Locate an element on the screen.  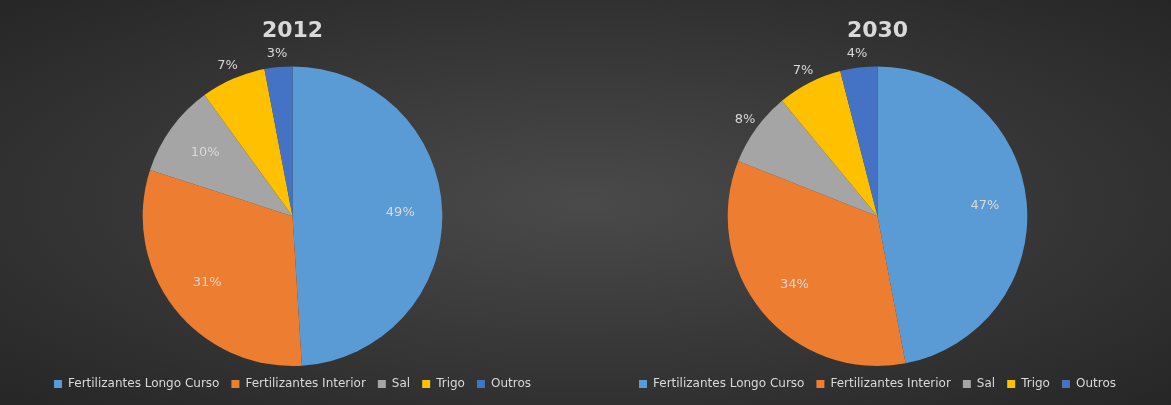
data-label: 31% is located at coordinates (207, 281).